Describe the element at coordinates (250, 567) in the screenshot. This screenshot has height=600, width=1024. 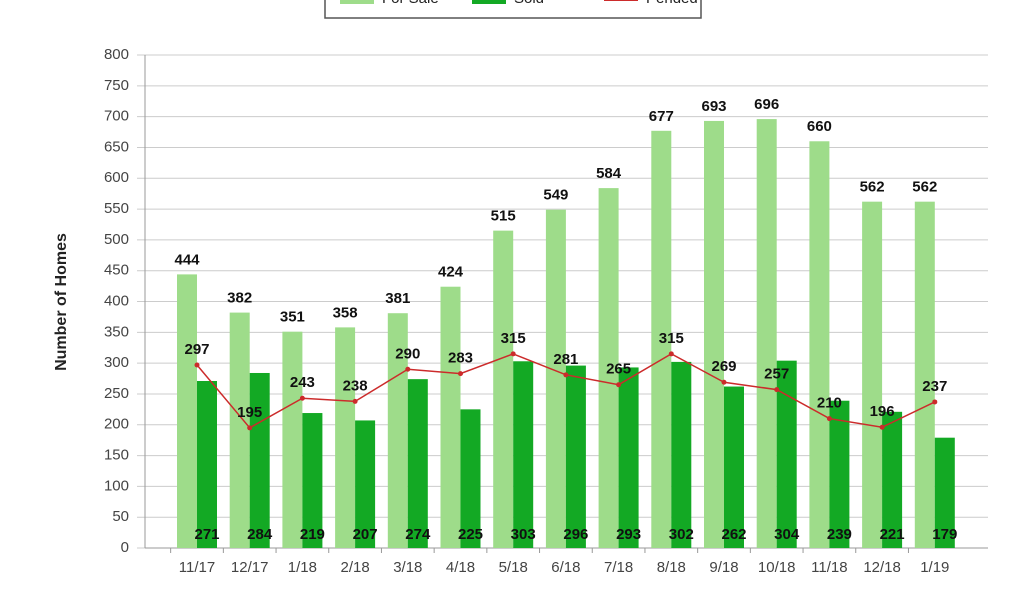
I see `x-tick-label: 12/17` at that location.